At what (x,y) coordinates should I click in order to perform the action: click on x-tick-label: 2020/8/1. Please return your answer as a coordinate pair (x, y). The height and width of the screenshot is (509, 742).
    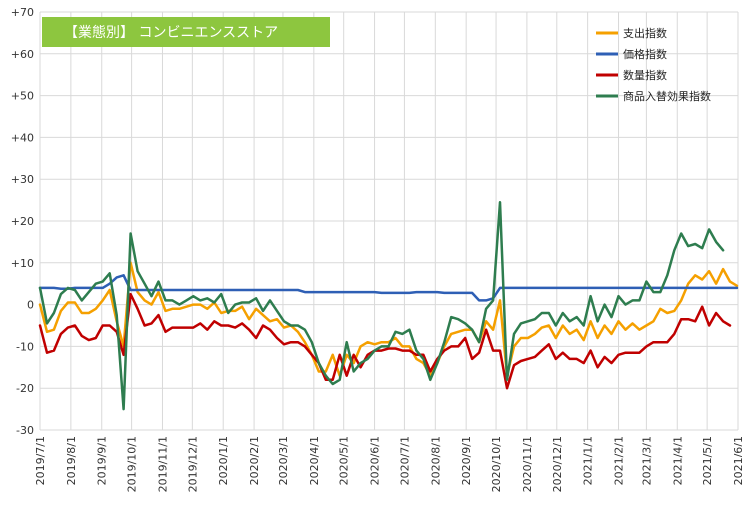
    Looking at the image, I should click on (435, 460).